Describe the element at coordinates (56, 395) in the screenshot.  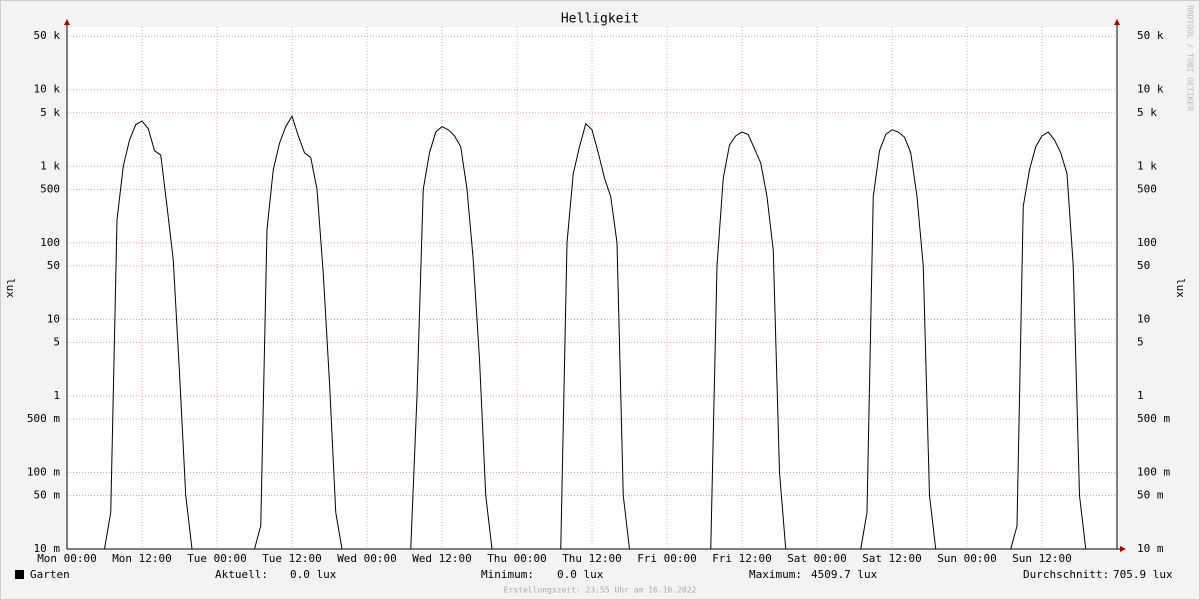
I see `y-tick-label: 1` at that location.